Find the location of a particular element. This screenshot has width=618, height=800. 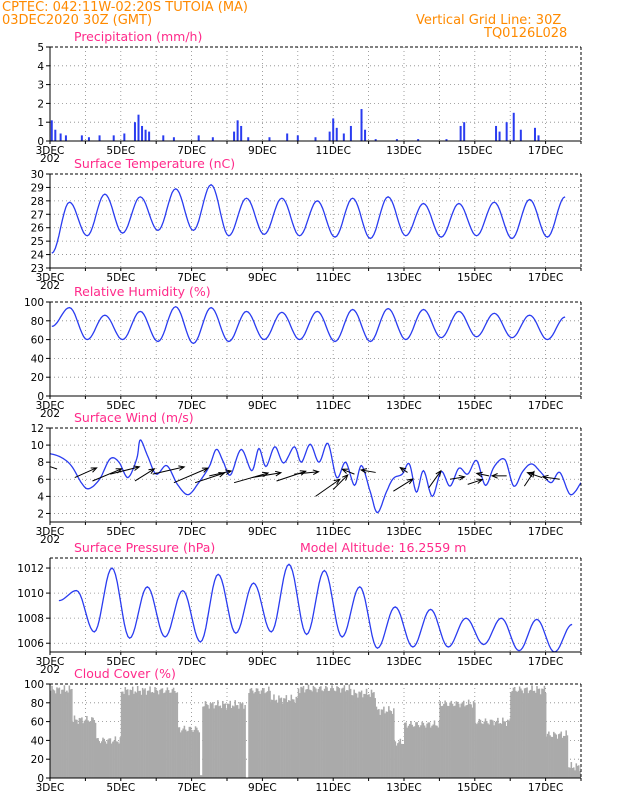

x-tick-label: 7DEC is located at coordinates (191, 788).